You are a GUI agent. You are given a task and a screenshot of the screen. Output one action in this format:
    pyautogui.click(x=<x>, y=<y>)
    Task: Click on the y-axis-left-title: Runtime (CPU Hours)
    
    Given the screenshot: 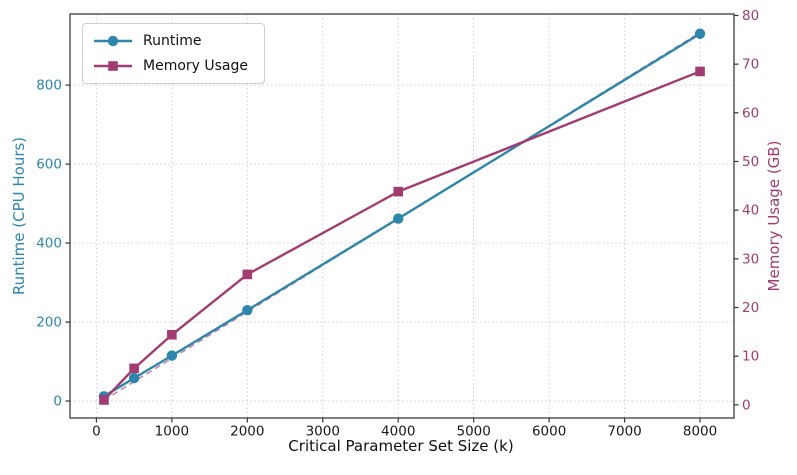 What is the action you would take?
    pyautogui.click(x=19, y=216)
    